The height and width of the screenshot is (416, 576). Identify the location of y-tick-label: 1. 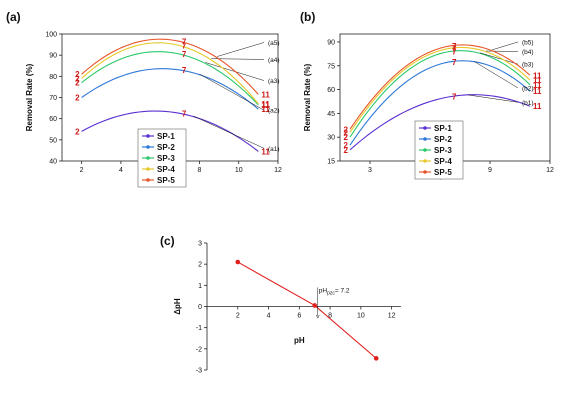
(200, 286).